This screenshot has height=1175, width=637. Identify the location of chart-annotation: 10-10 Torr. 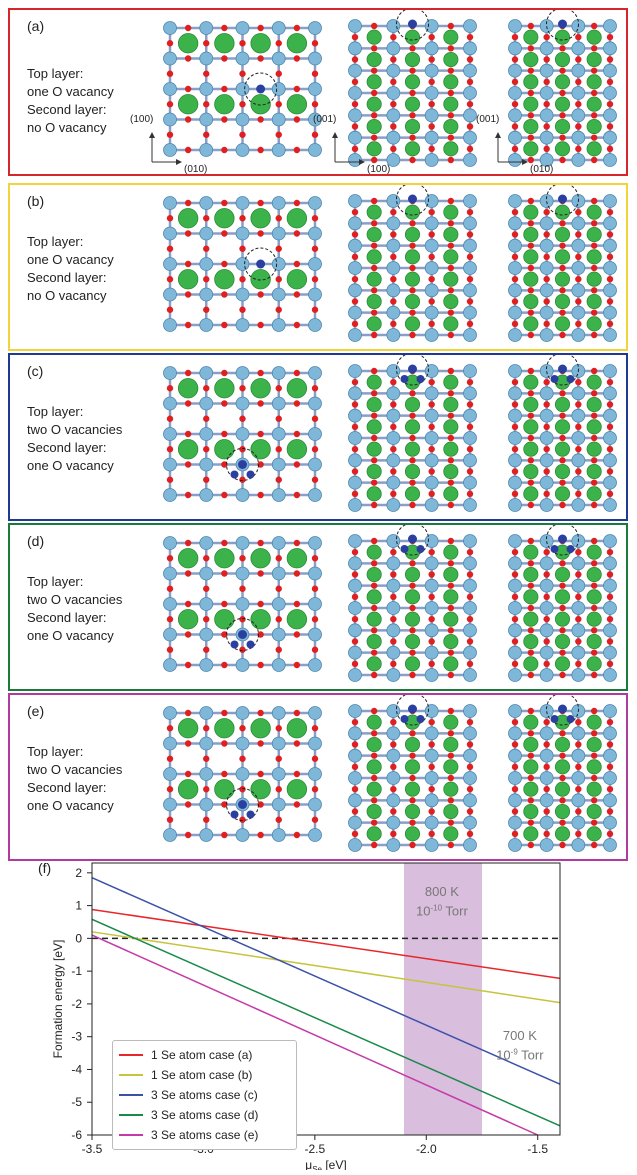
(442, 910).